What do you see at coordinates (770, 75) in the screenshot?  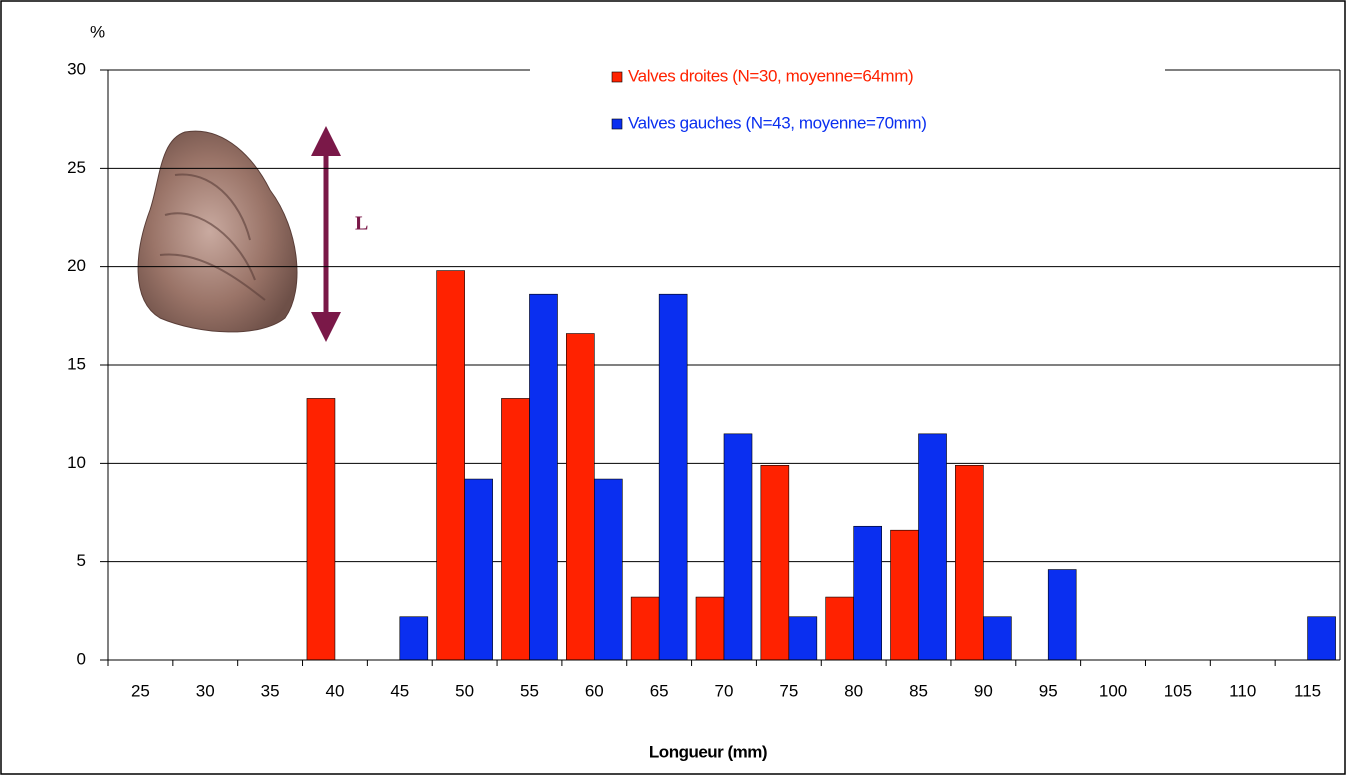 I see `legend-label: Valves droites (N=30, moyenne=64mm)` at bounding box center [770, 75].